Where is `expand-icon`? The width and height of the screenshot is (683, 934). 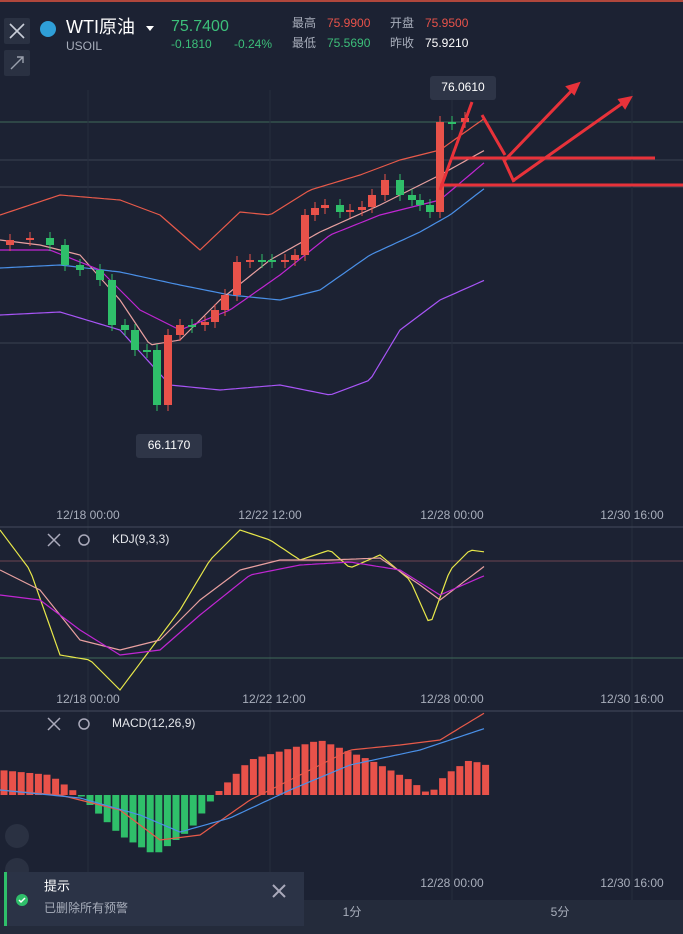 expand-icon is located at coordinates (17, 63).